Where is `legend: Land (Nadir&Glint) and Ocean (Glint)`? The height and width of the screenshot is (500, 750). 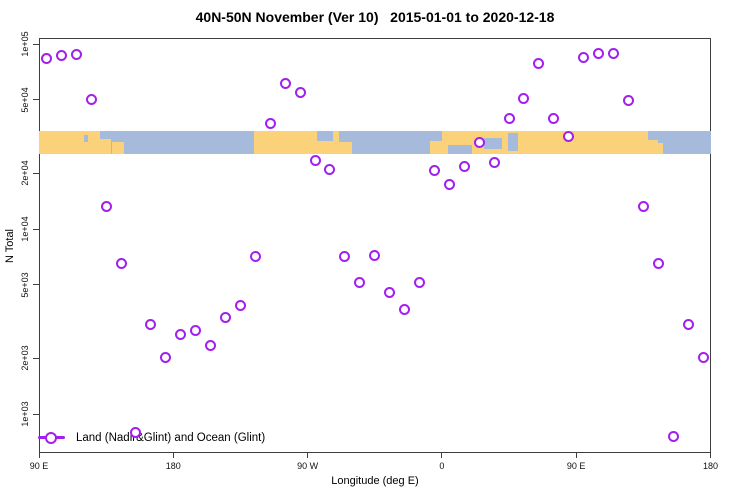 legend: Land (Nadir&Glint) and Ocean (Glint) is located at coordinates (151, 437).